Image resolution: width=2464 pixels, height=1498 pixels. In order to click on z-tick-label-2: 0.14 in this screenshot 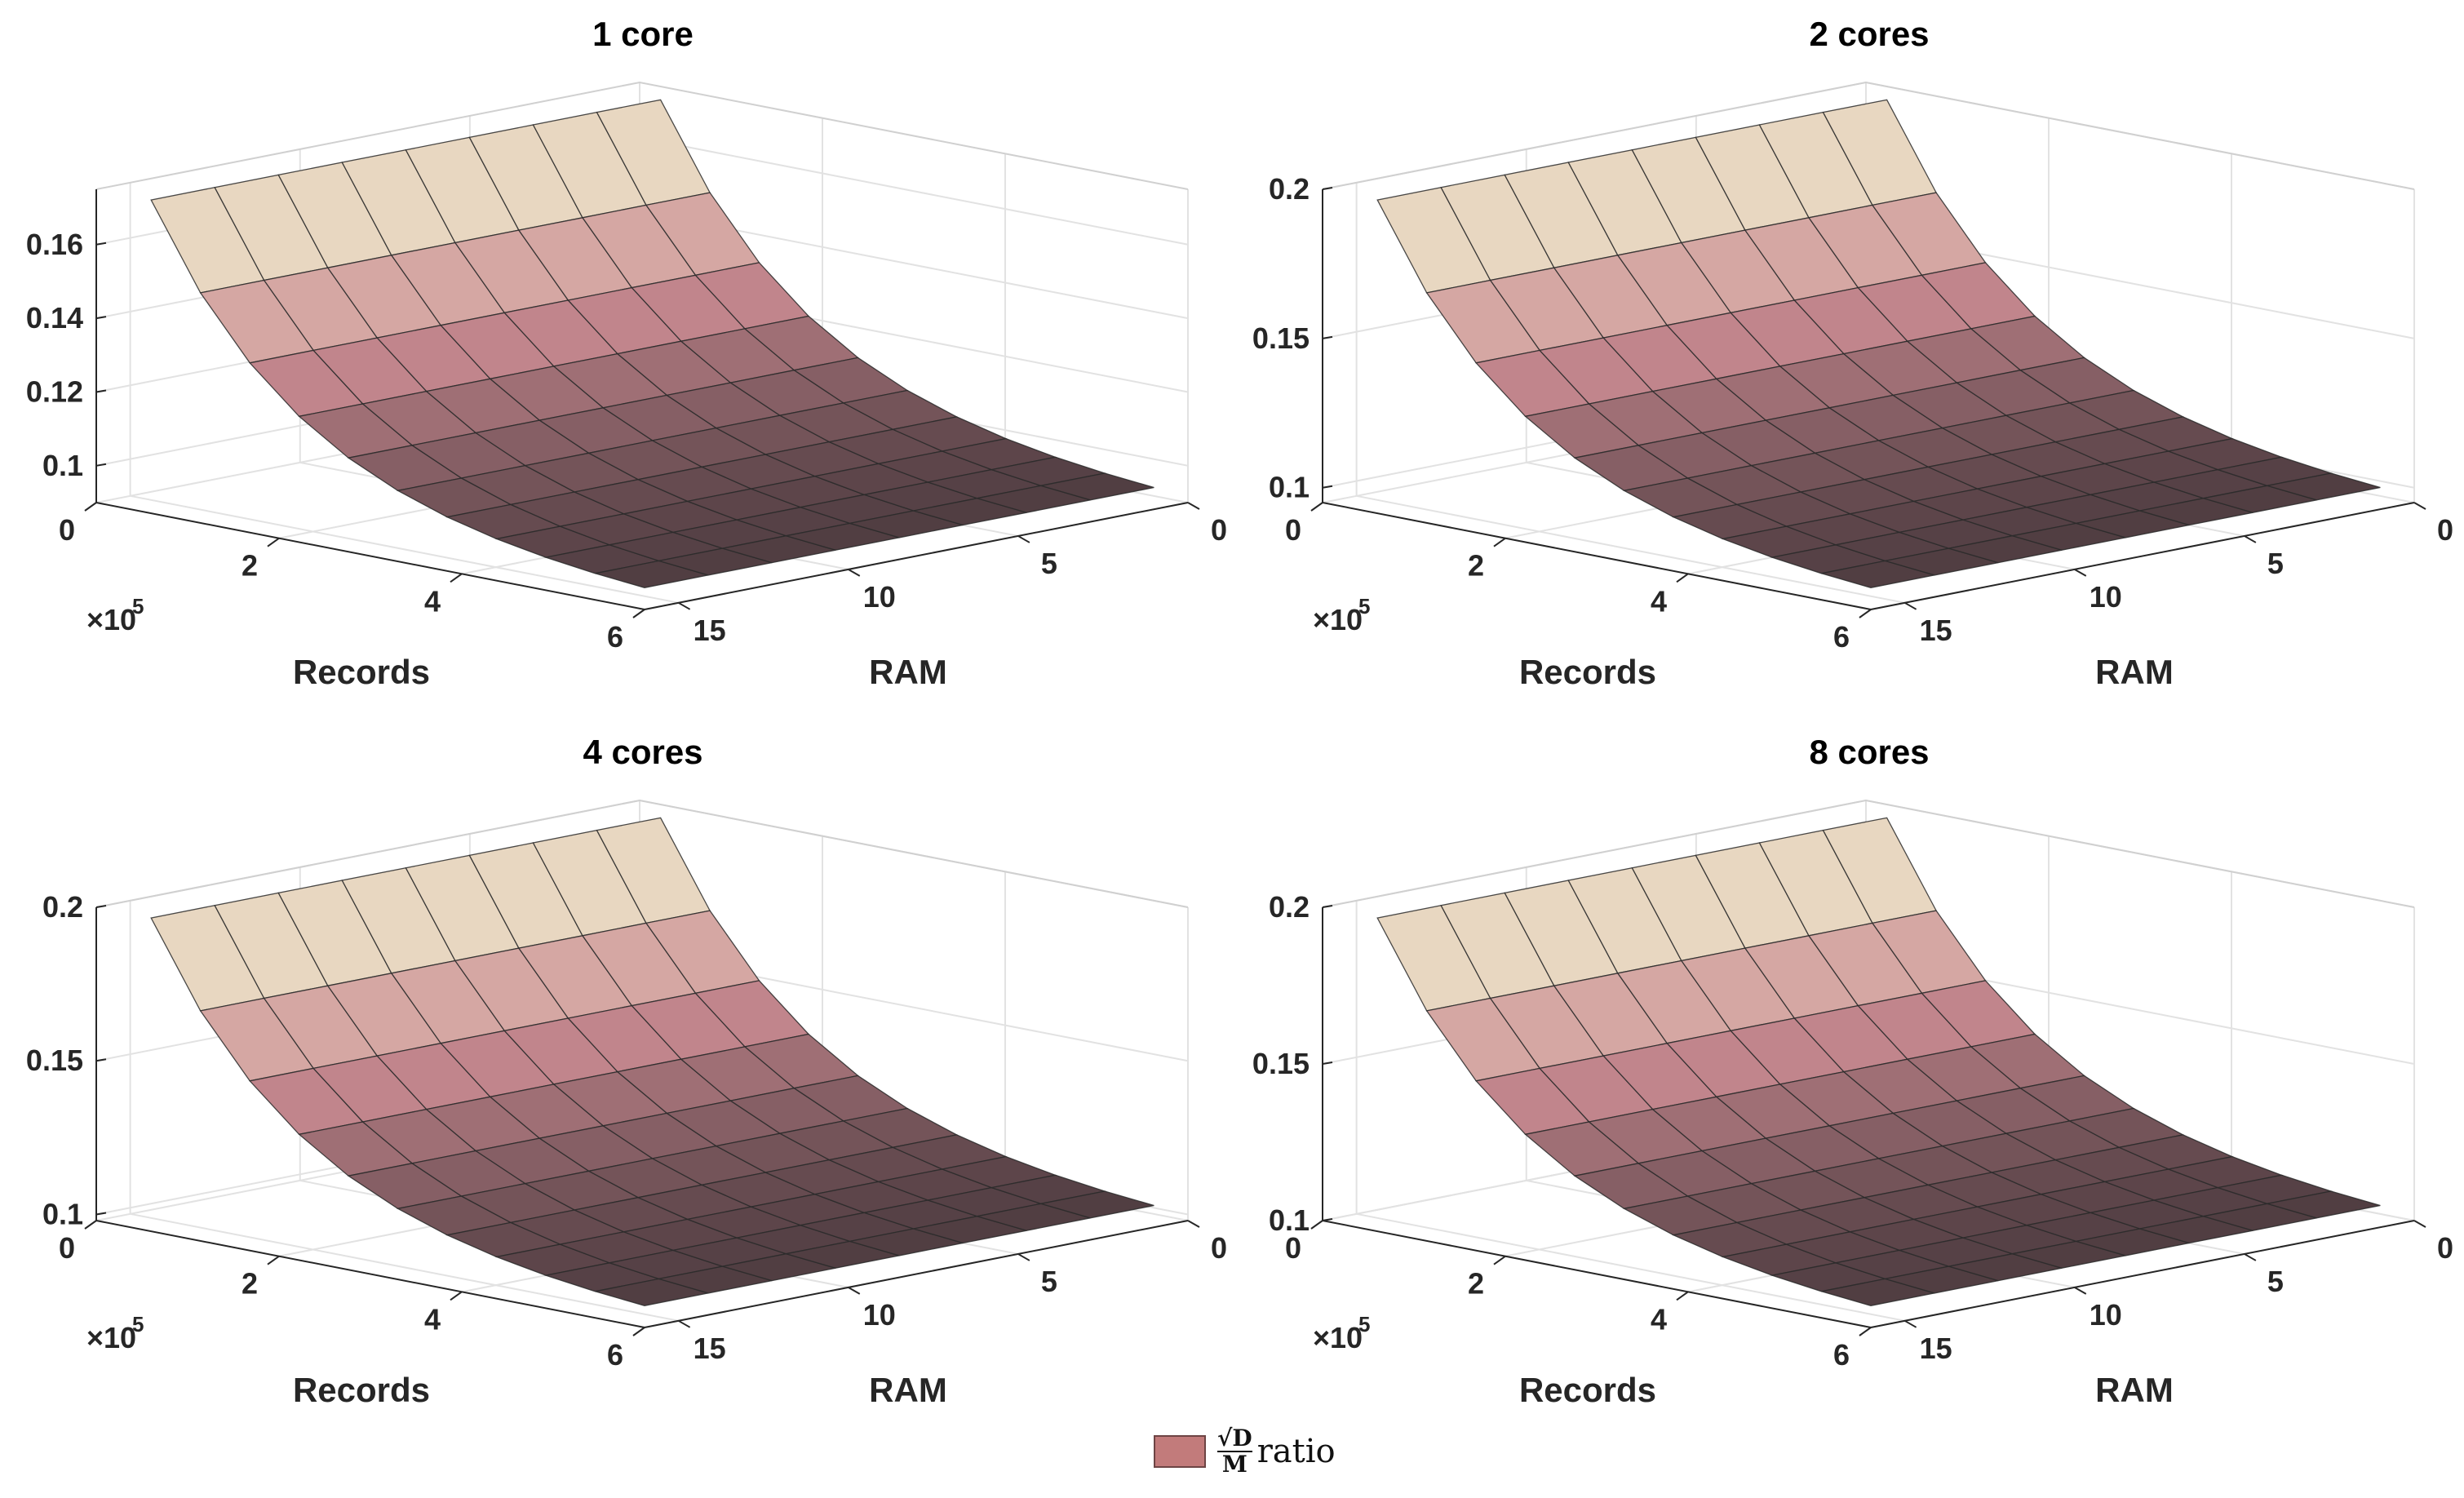, I will do `click(55, 318)`.